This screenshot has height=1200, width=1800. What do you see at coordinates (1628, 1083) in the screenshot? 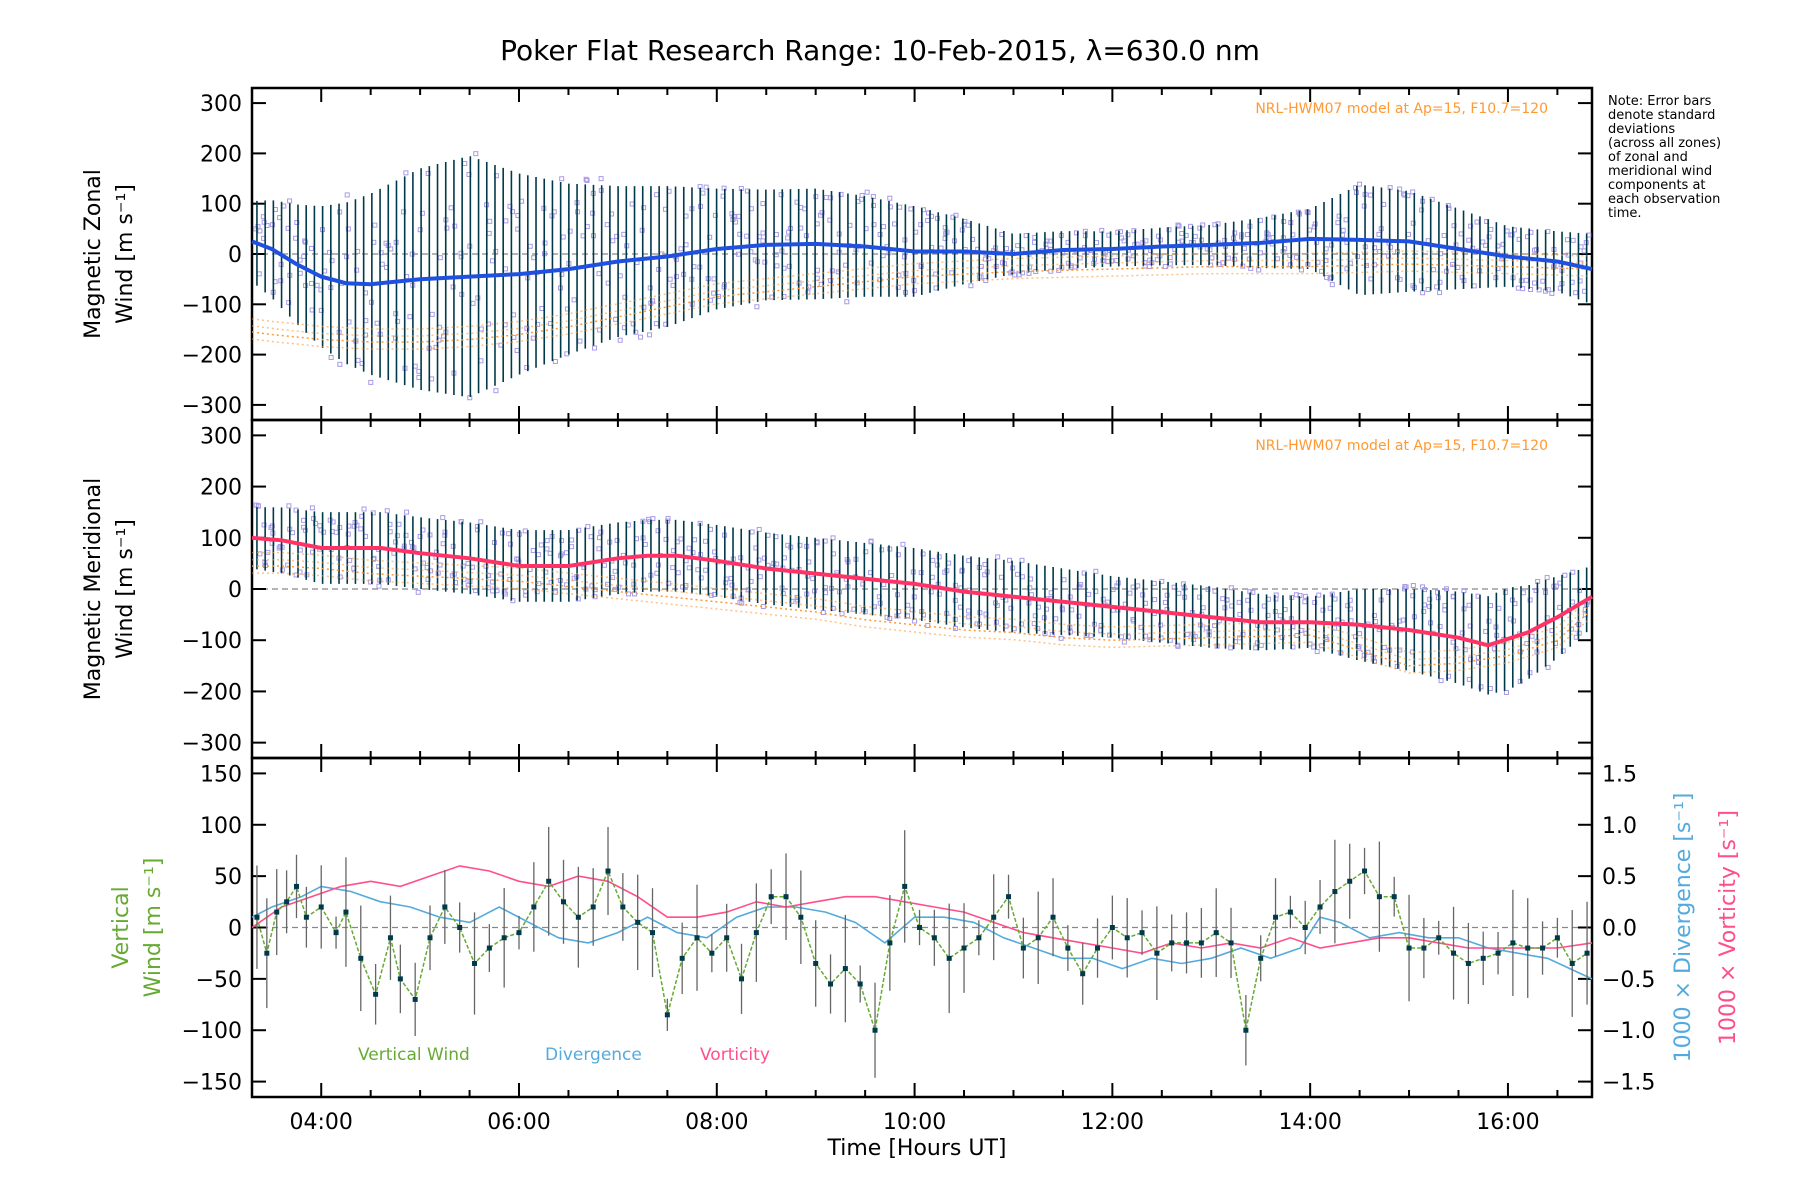
I see `y2-tick-label: −1.5` at bounding box center [1628, 1083].